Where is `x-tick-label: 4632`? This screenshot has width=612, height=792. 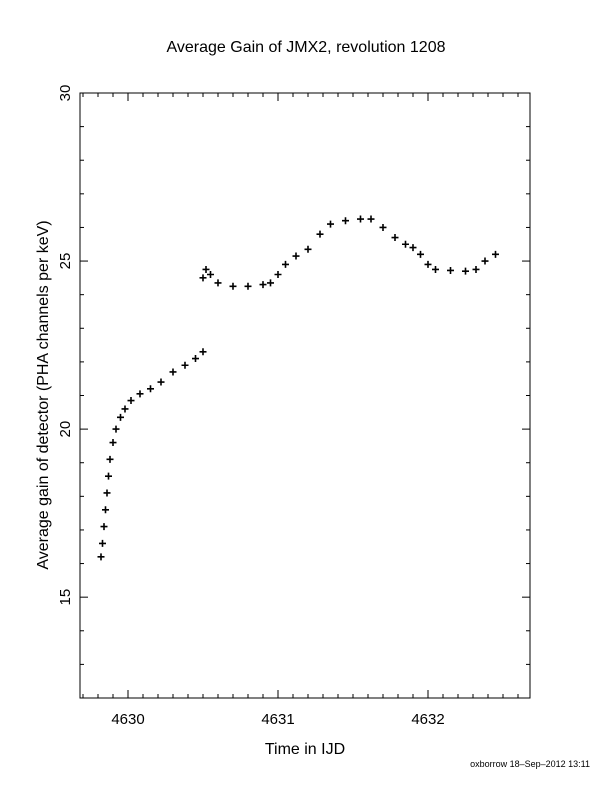 x-tick-label: 4632 is located at coordinates (427, 719).